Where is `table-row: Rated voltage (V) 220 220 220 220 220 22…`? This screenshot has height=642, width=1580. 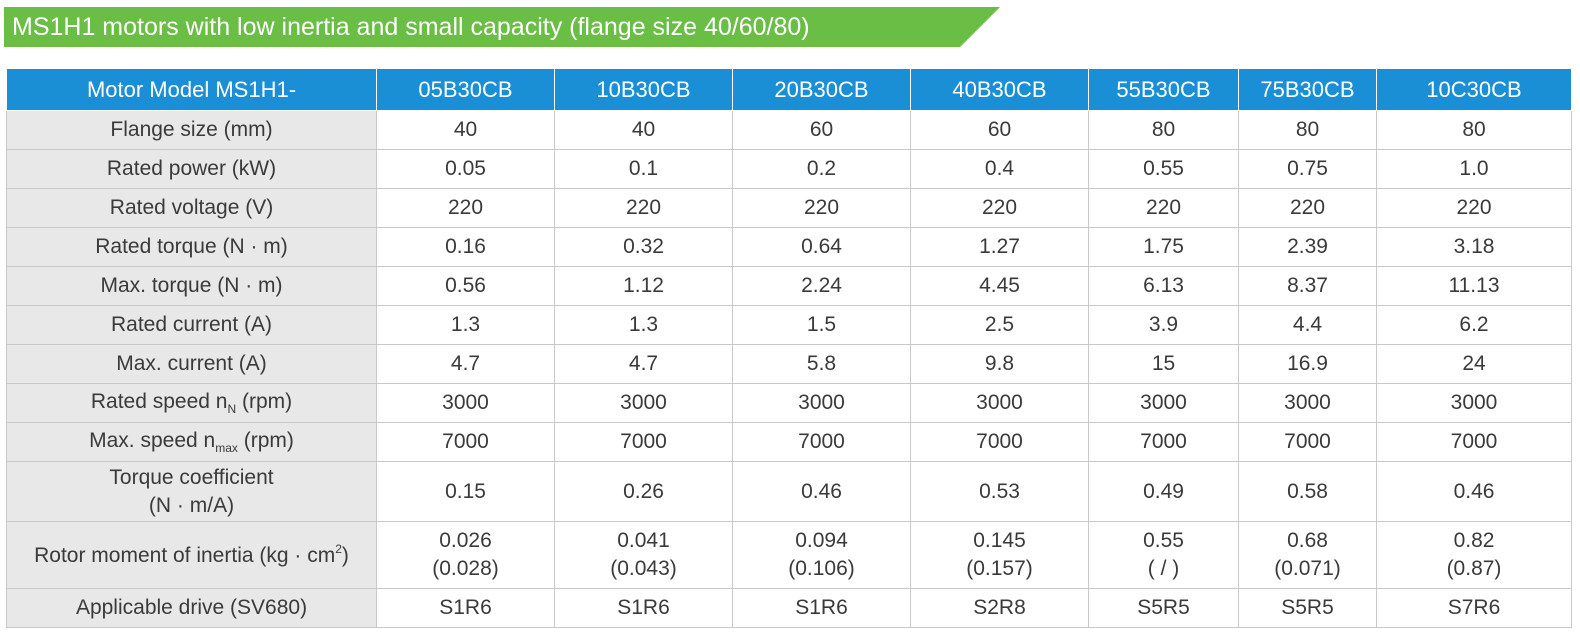
table-row: Rated voltage (V) 220 220 220 220 220 22… is located at coordinates (789, 208).